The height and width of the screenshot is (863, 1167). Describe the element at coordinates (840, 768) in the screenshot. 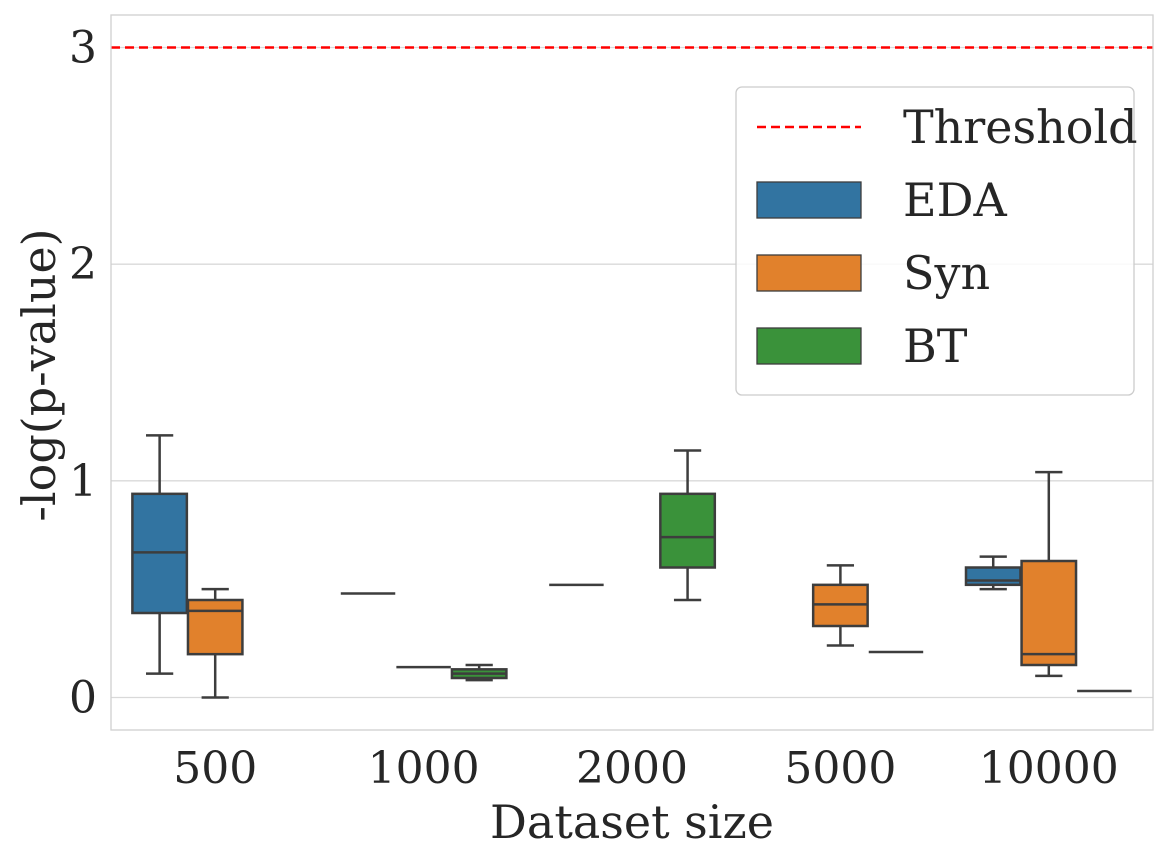

I see `x-tick-label: 5000` at that location.